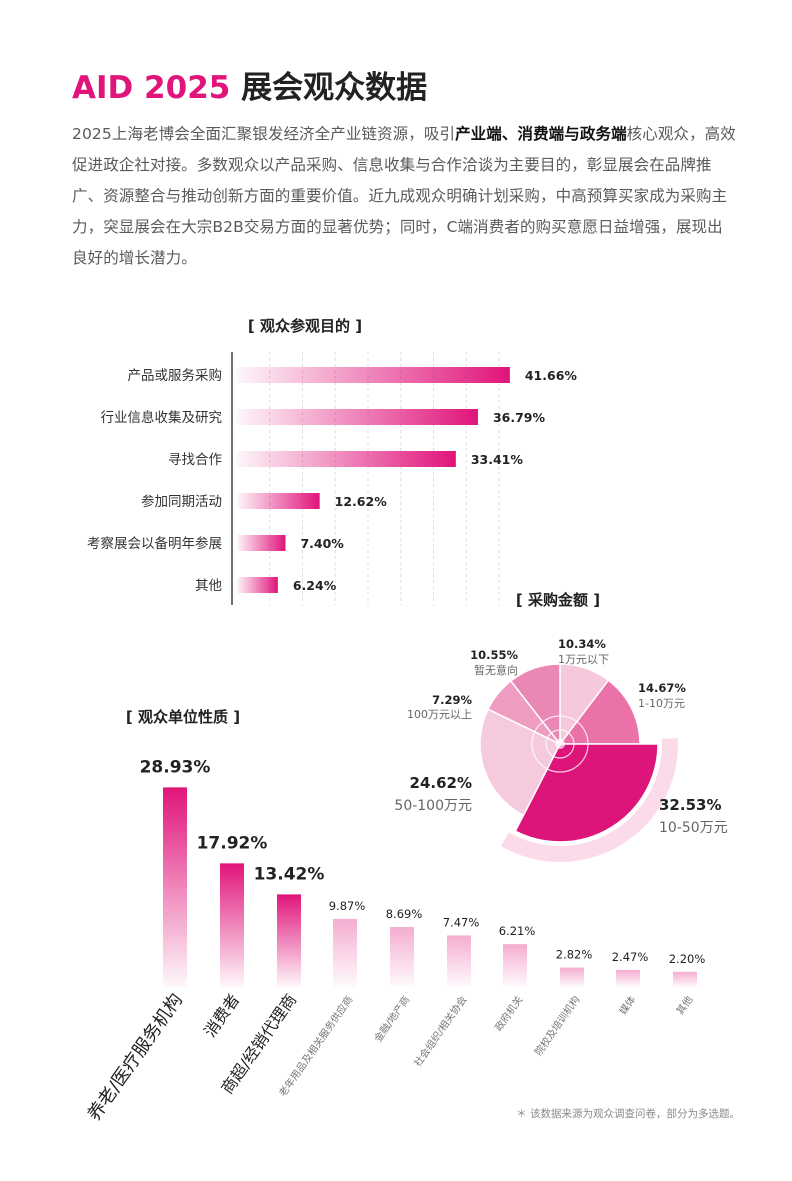 The image size is (792, 1181). Describe the element at coordinates (221, 1015) in the screenshot. I see `unit-category-label: 消费者` at that location.